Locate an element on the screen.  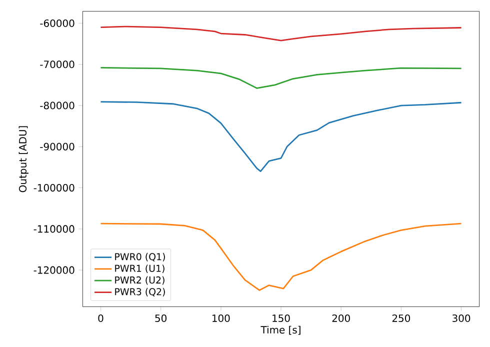
y-tick-label: -100000 is located at coordinates (54, 188).